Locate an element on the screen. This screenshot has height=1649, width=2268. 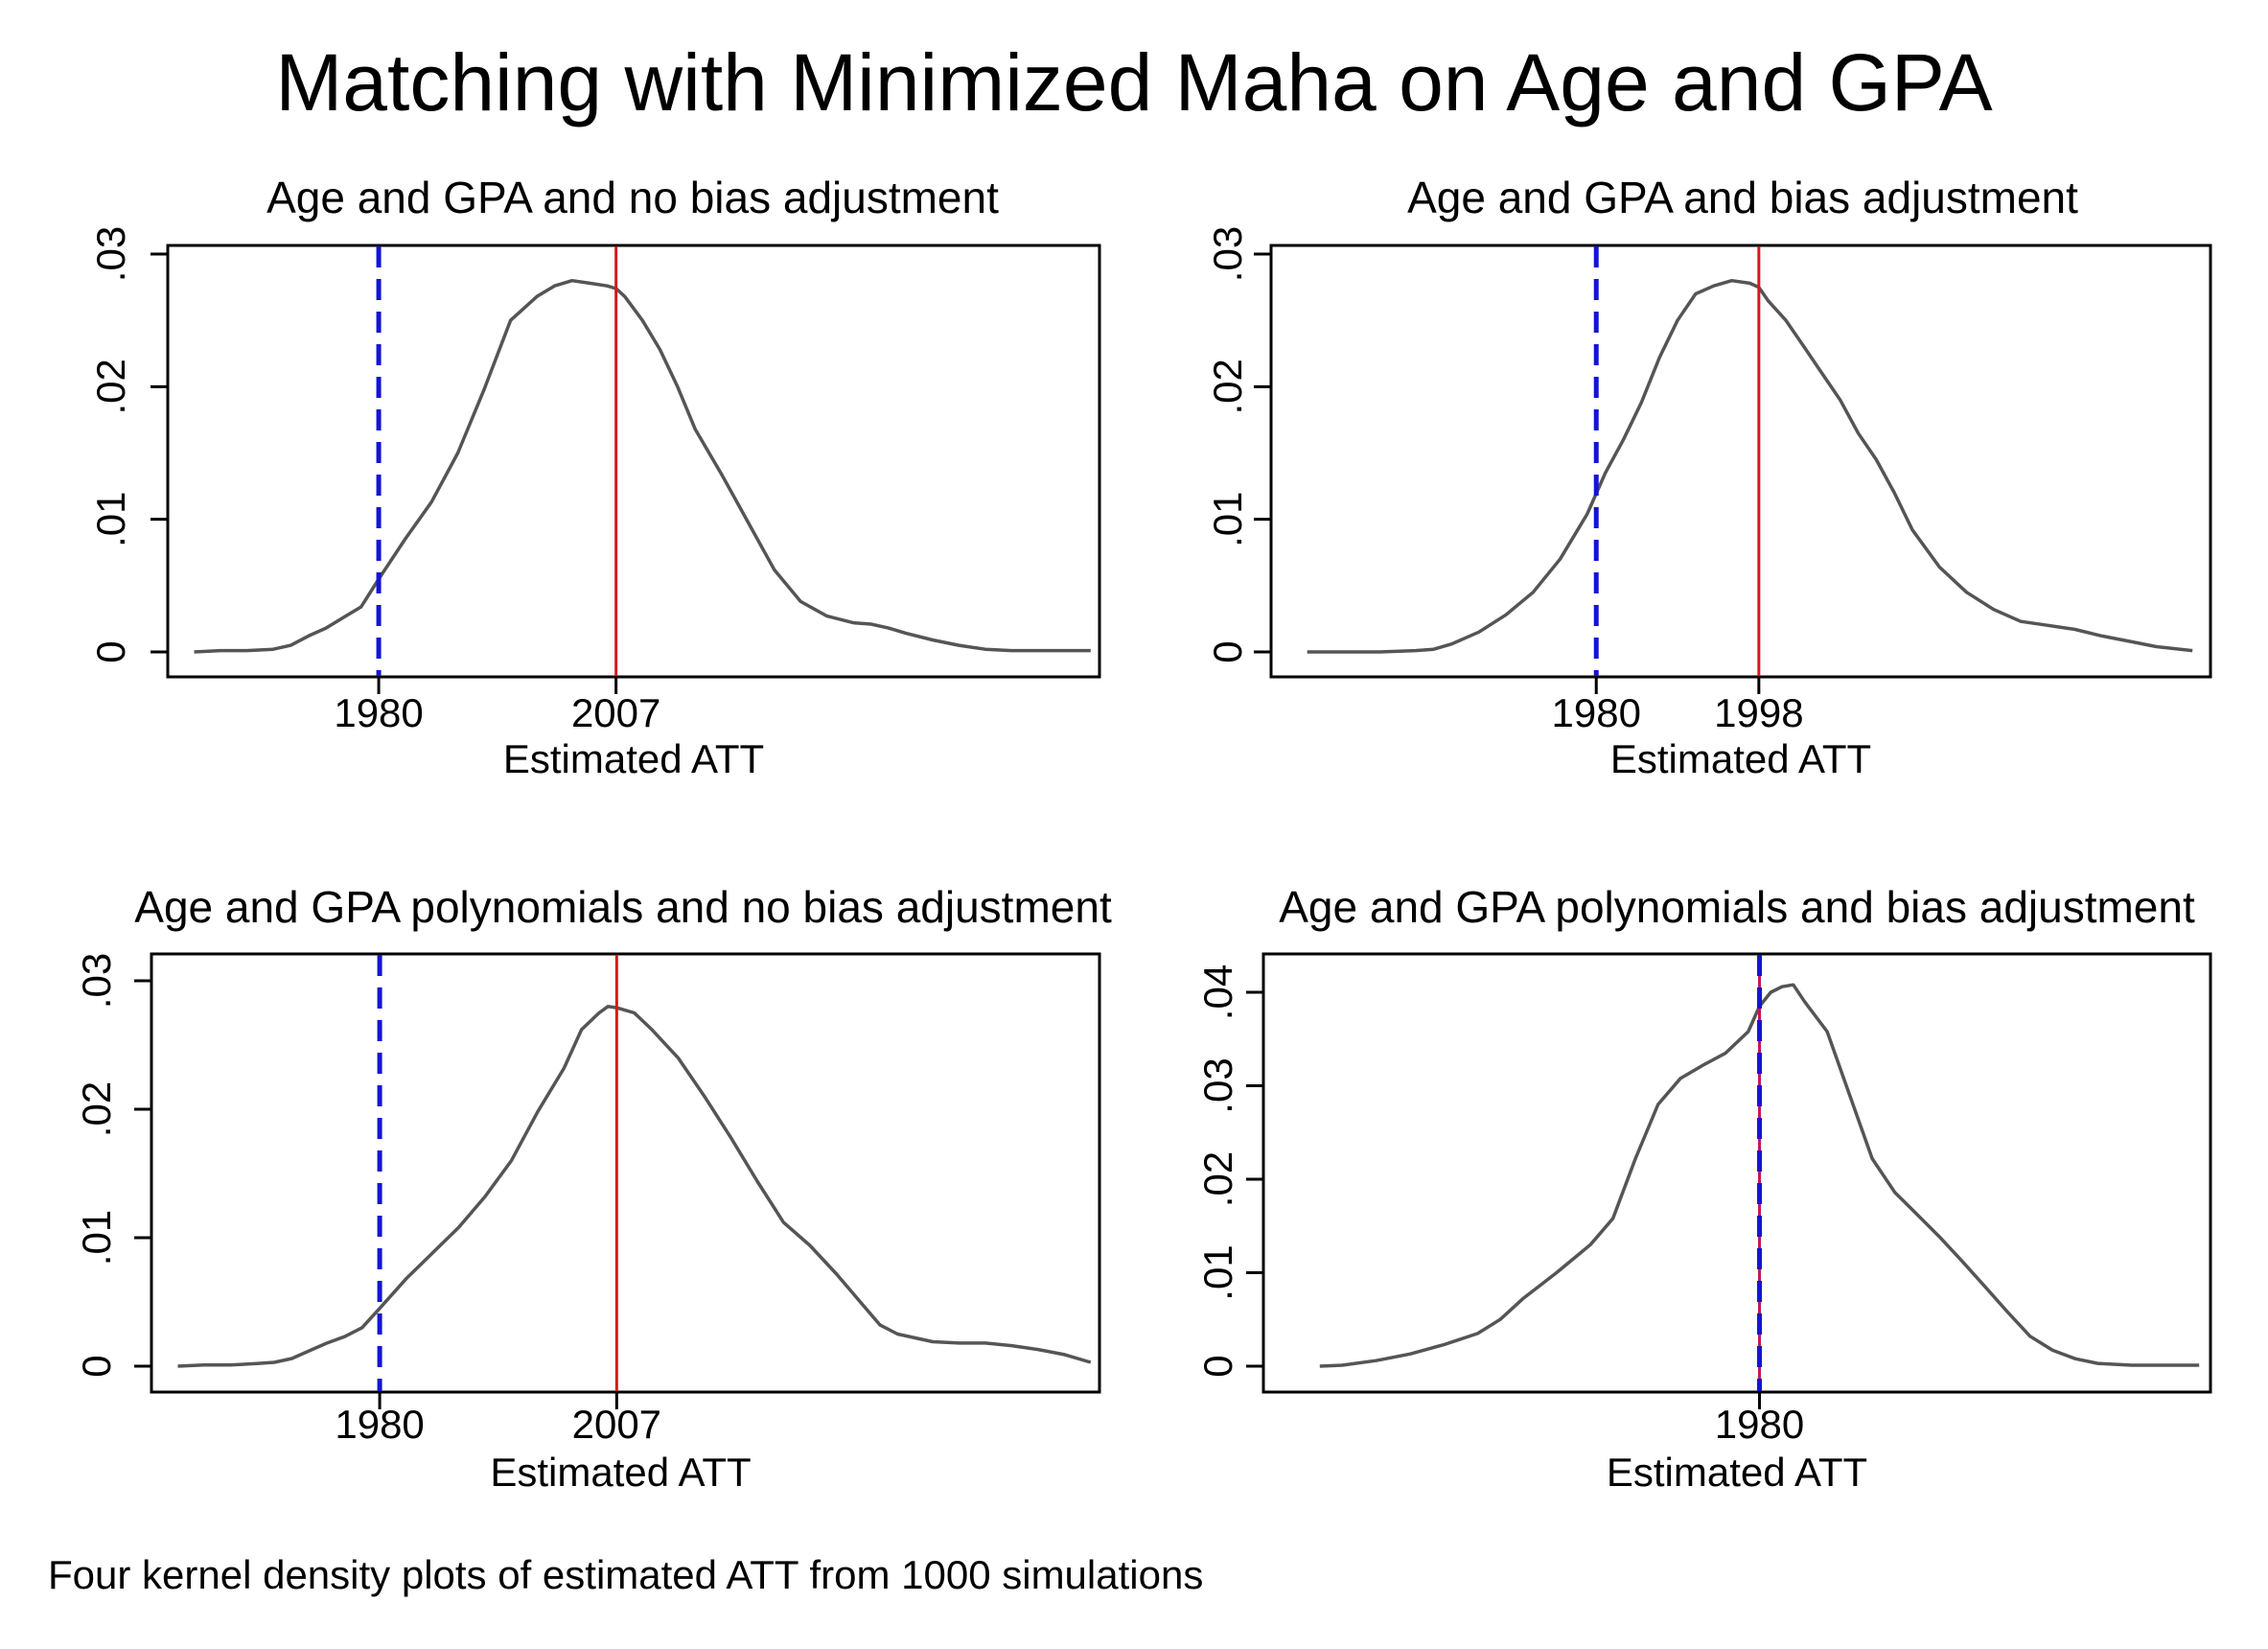
panel-bottom-left-y-tick-label: .02 is located at coordinates (96, 1109).